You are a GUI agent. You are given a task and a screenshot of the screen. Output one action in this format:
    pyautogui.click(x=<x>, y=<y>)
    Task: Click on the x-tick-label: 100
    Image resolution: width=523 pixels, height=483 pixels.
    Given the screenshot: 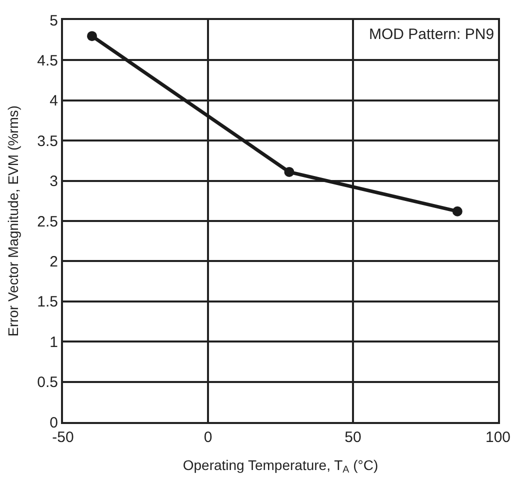 What is the action you would take?
    pyautogui.click(x=498, y=437)
    